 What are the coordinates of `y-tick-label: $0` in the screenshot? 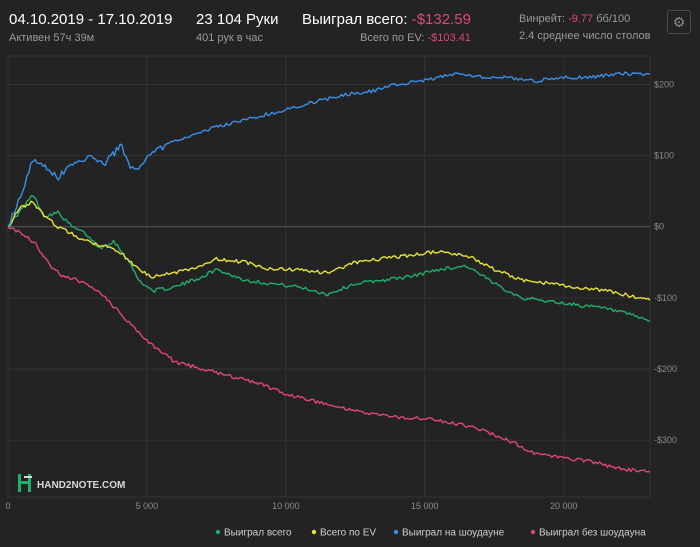 It's located at (659, 227).